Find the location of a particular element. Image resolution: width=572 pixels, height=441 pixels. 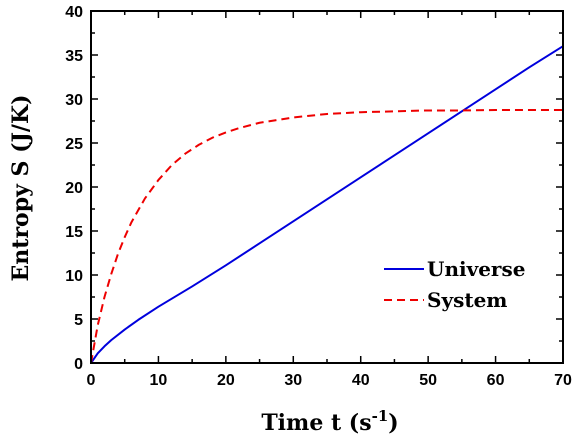

x-tick-label: 10 is located at coordinates (159, 380).